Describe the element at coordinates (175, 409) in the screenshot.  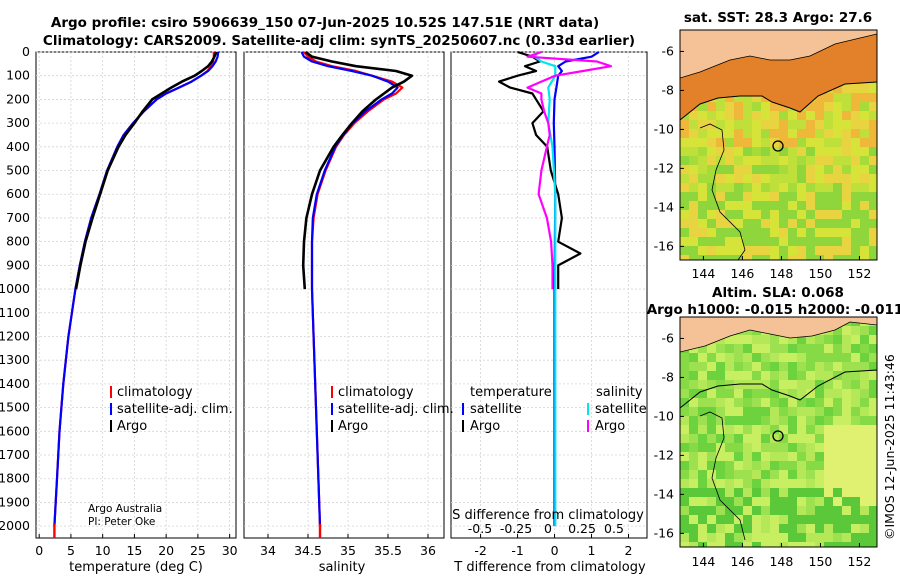
I see `legend-satellite: satellite-adj. clim.` at that location.